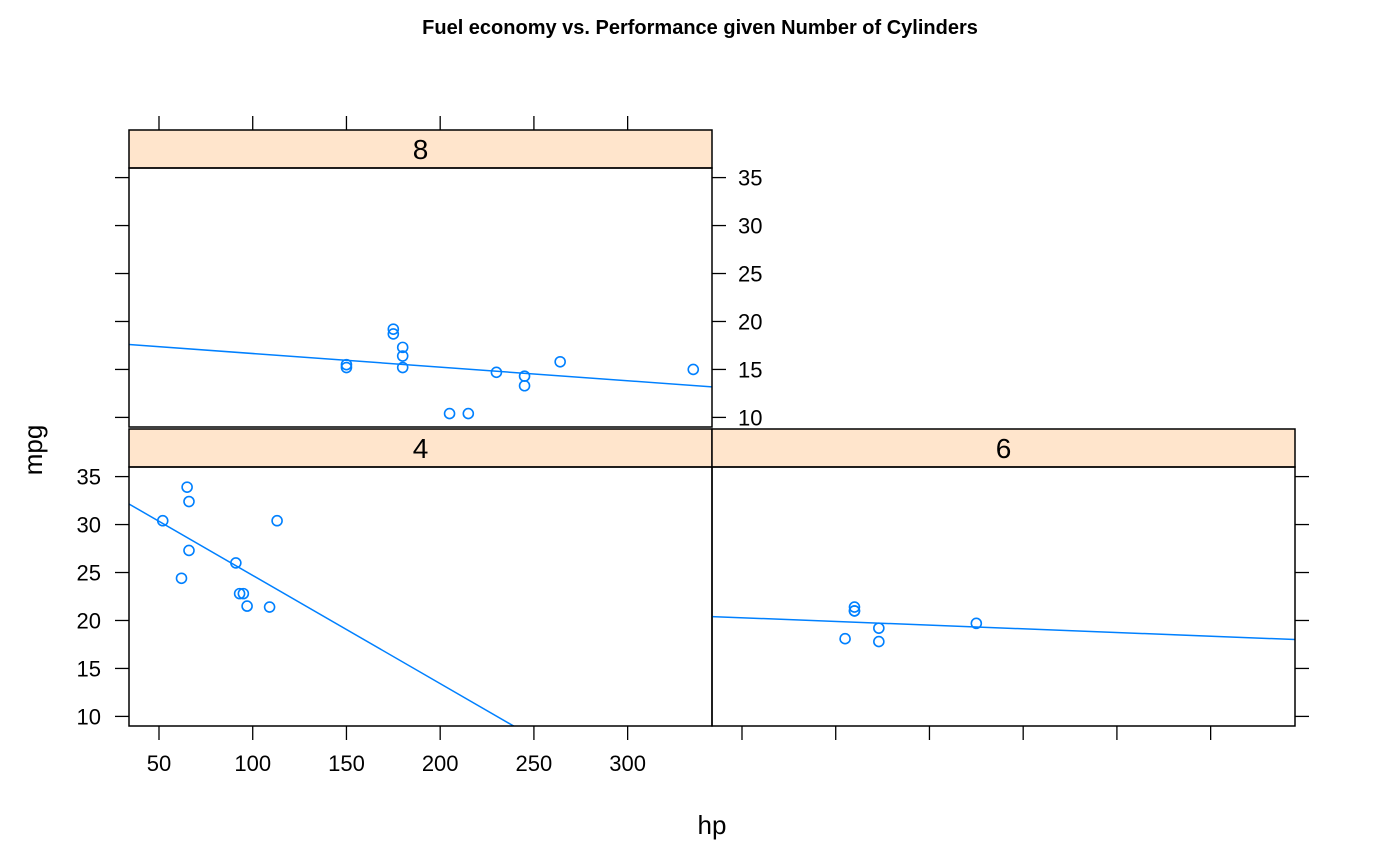  I want to click on y-axis-label: mpg, so click(33, 450).